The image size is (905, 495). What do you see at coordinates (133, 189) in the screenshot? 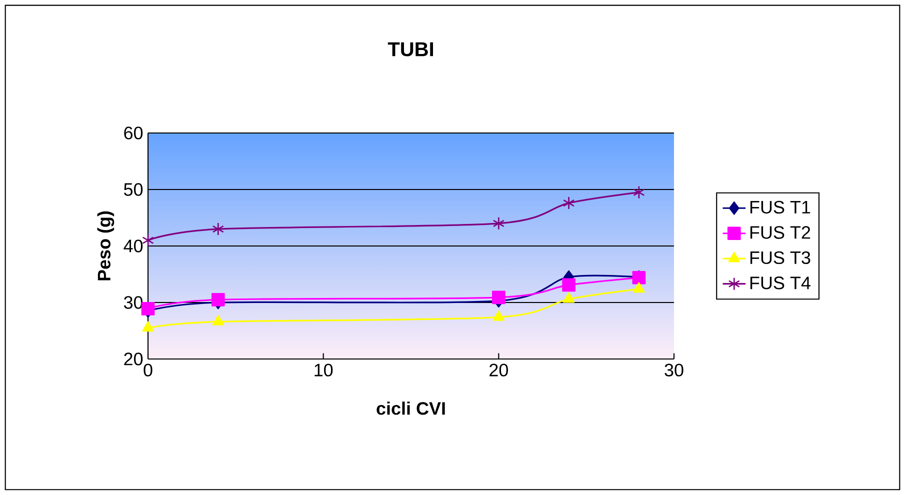
I see `y-tick-label: 50` at bounding box center [133, 189].